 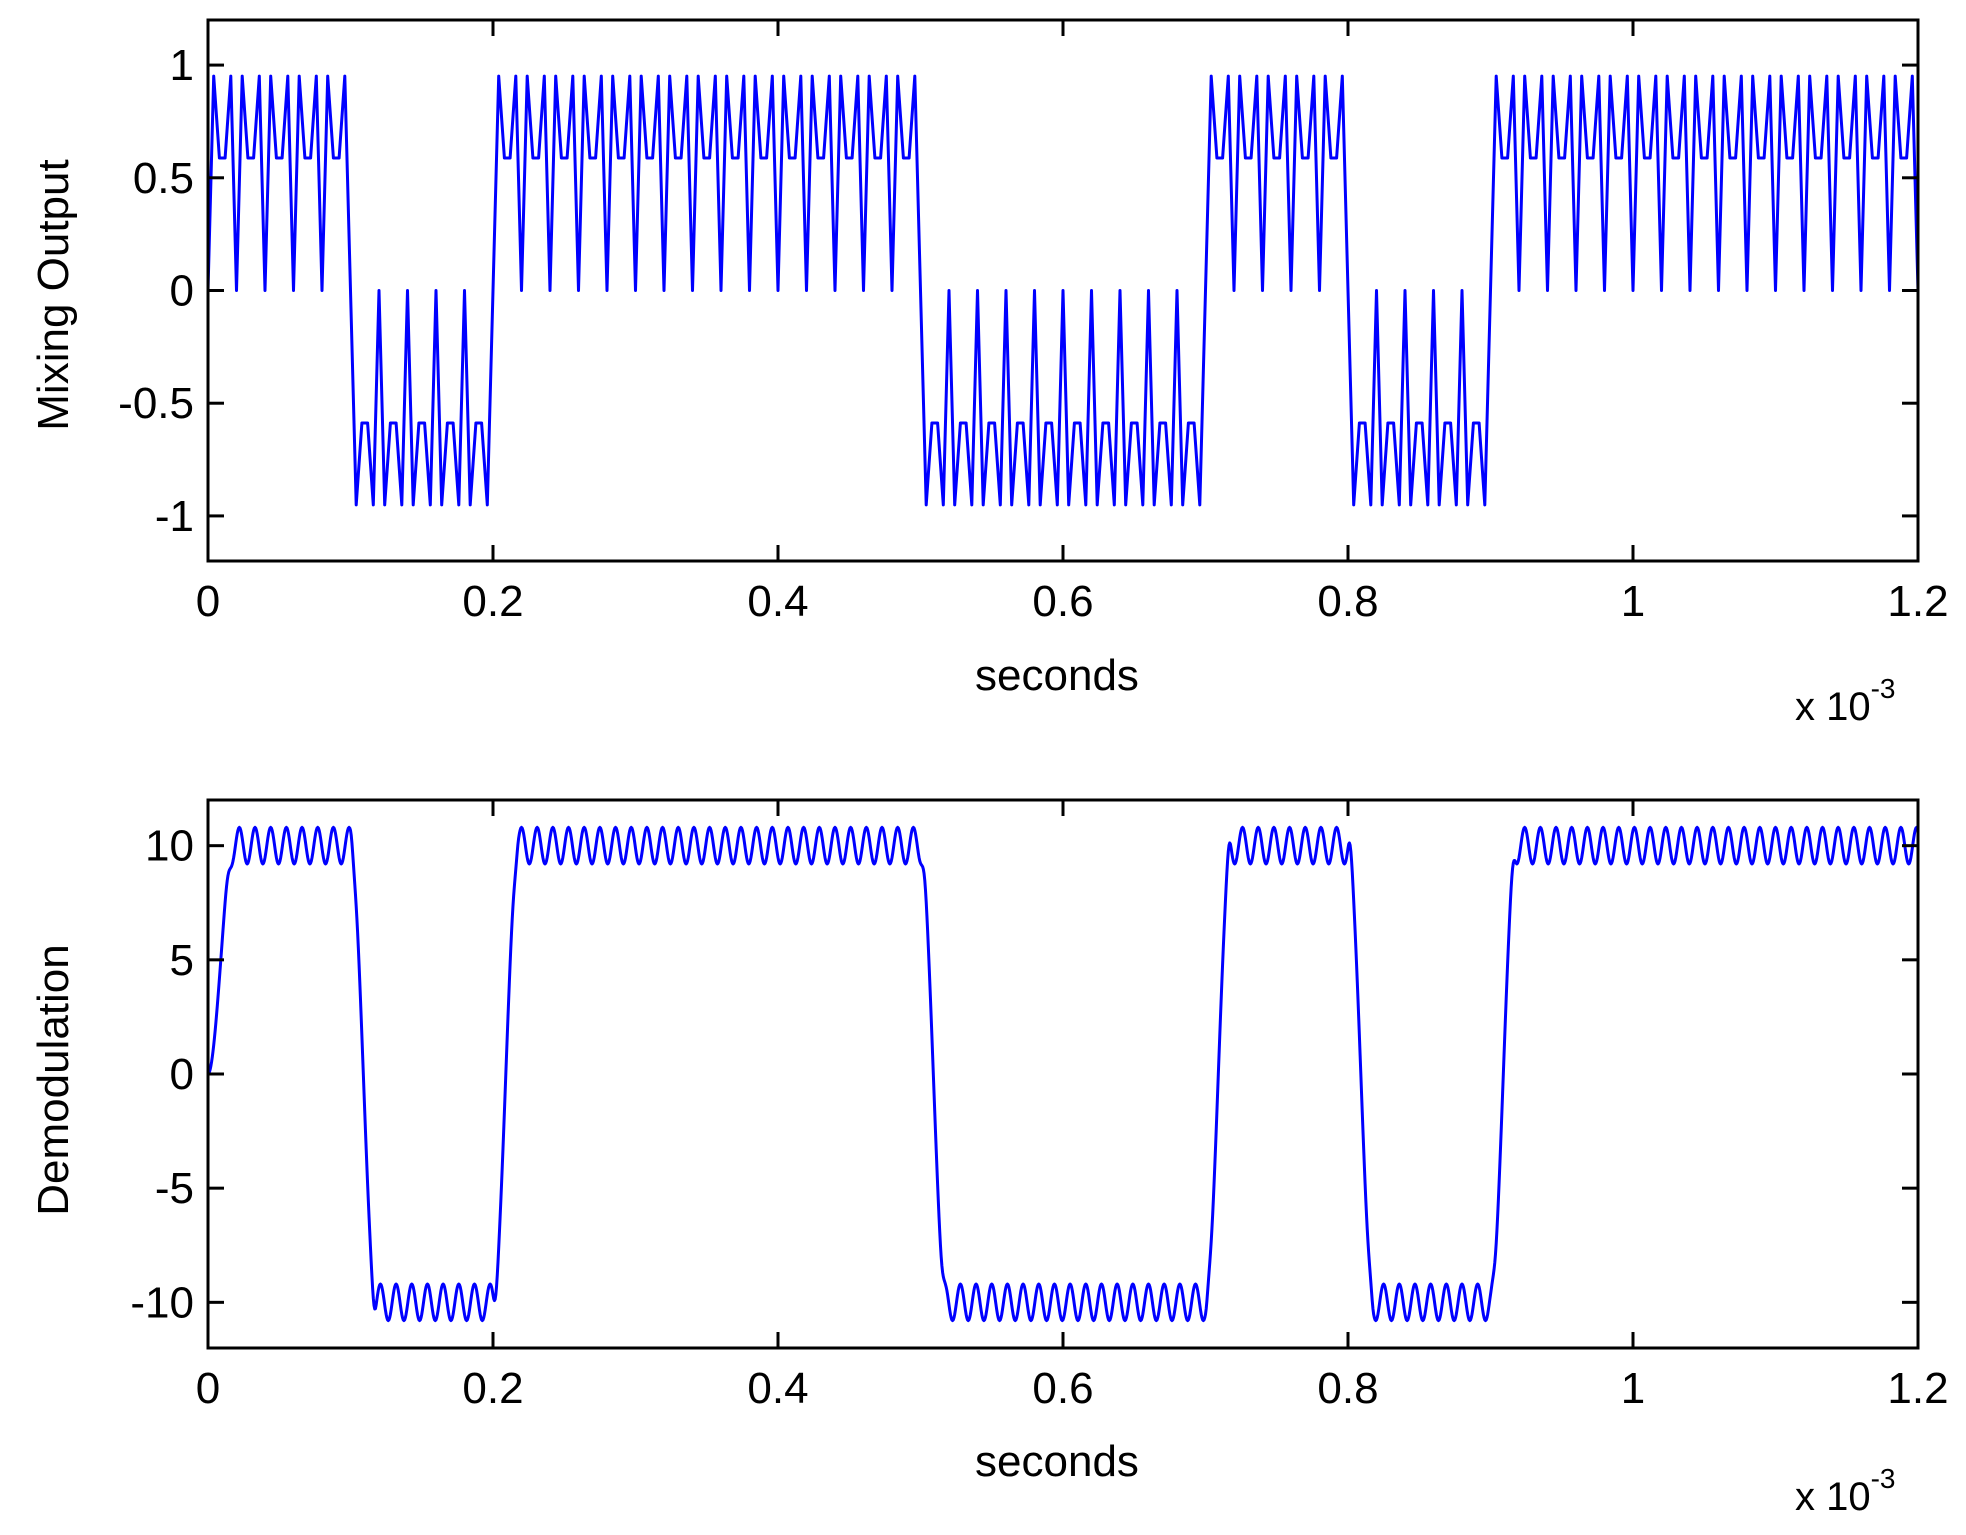 What do you see at coordinates (182, 65) in the screenshot?
I see `mixing-output-y-tick-label: 1` at bounding box center [182, 65].